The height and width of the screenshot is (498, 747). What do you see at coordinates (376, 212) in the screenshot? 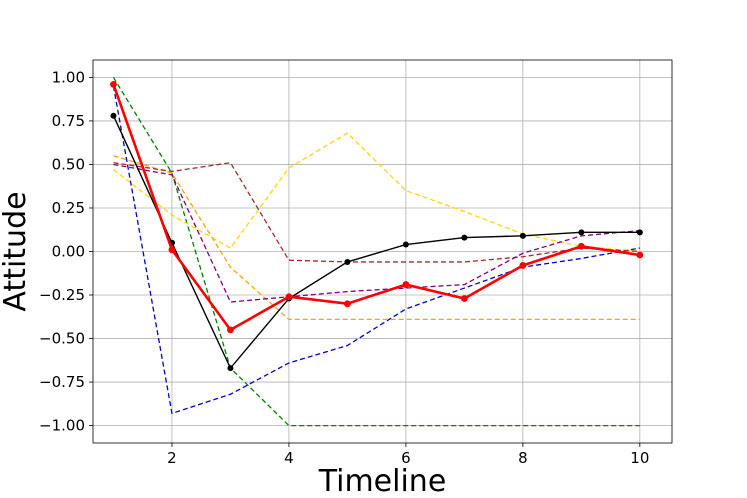
I see `series-line` at bounding box center [376, 212].